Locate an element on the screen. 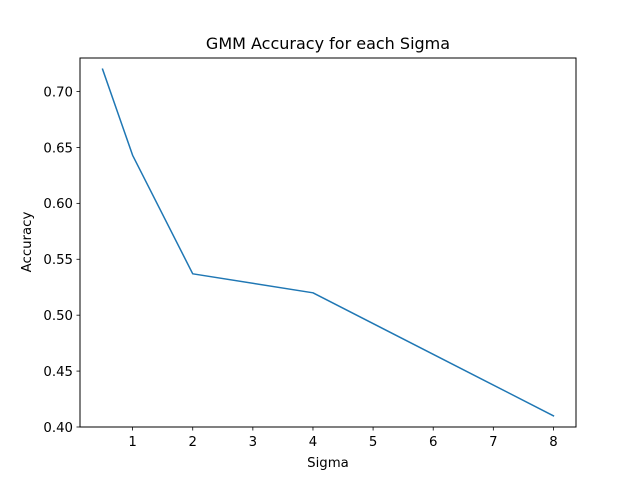 Image resolution: width=640 pixels, height=484 pixels. y-axis-title: Accuracy is located at coordinates (27, 242).